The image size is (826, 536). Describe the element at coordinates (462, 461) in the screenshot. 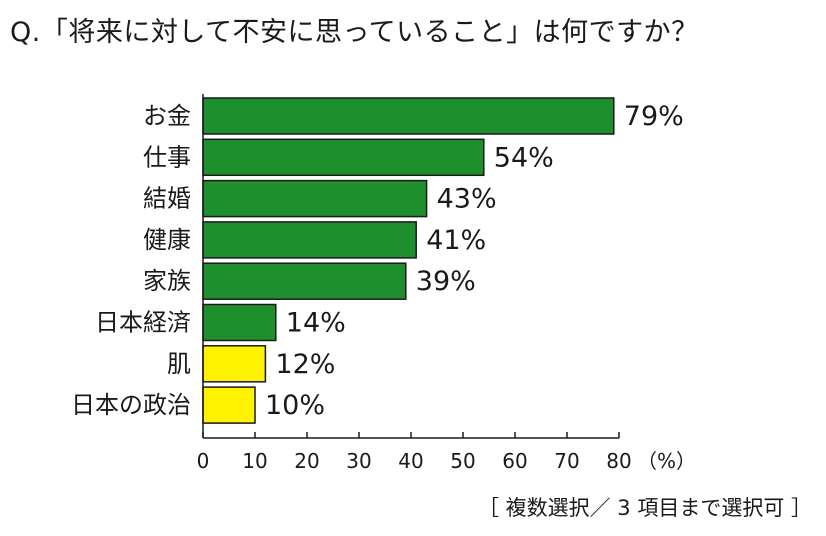

I see `x-tick-label: 50` at that location.